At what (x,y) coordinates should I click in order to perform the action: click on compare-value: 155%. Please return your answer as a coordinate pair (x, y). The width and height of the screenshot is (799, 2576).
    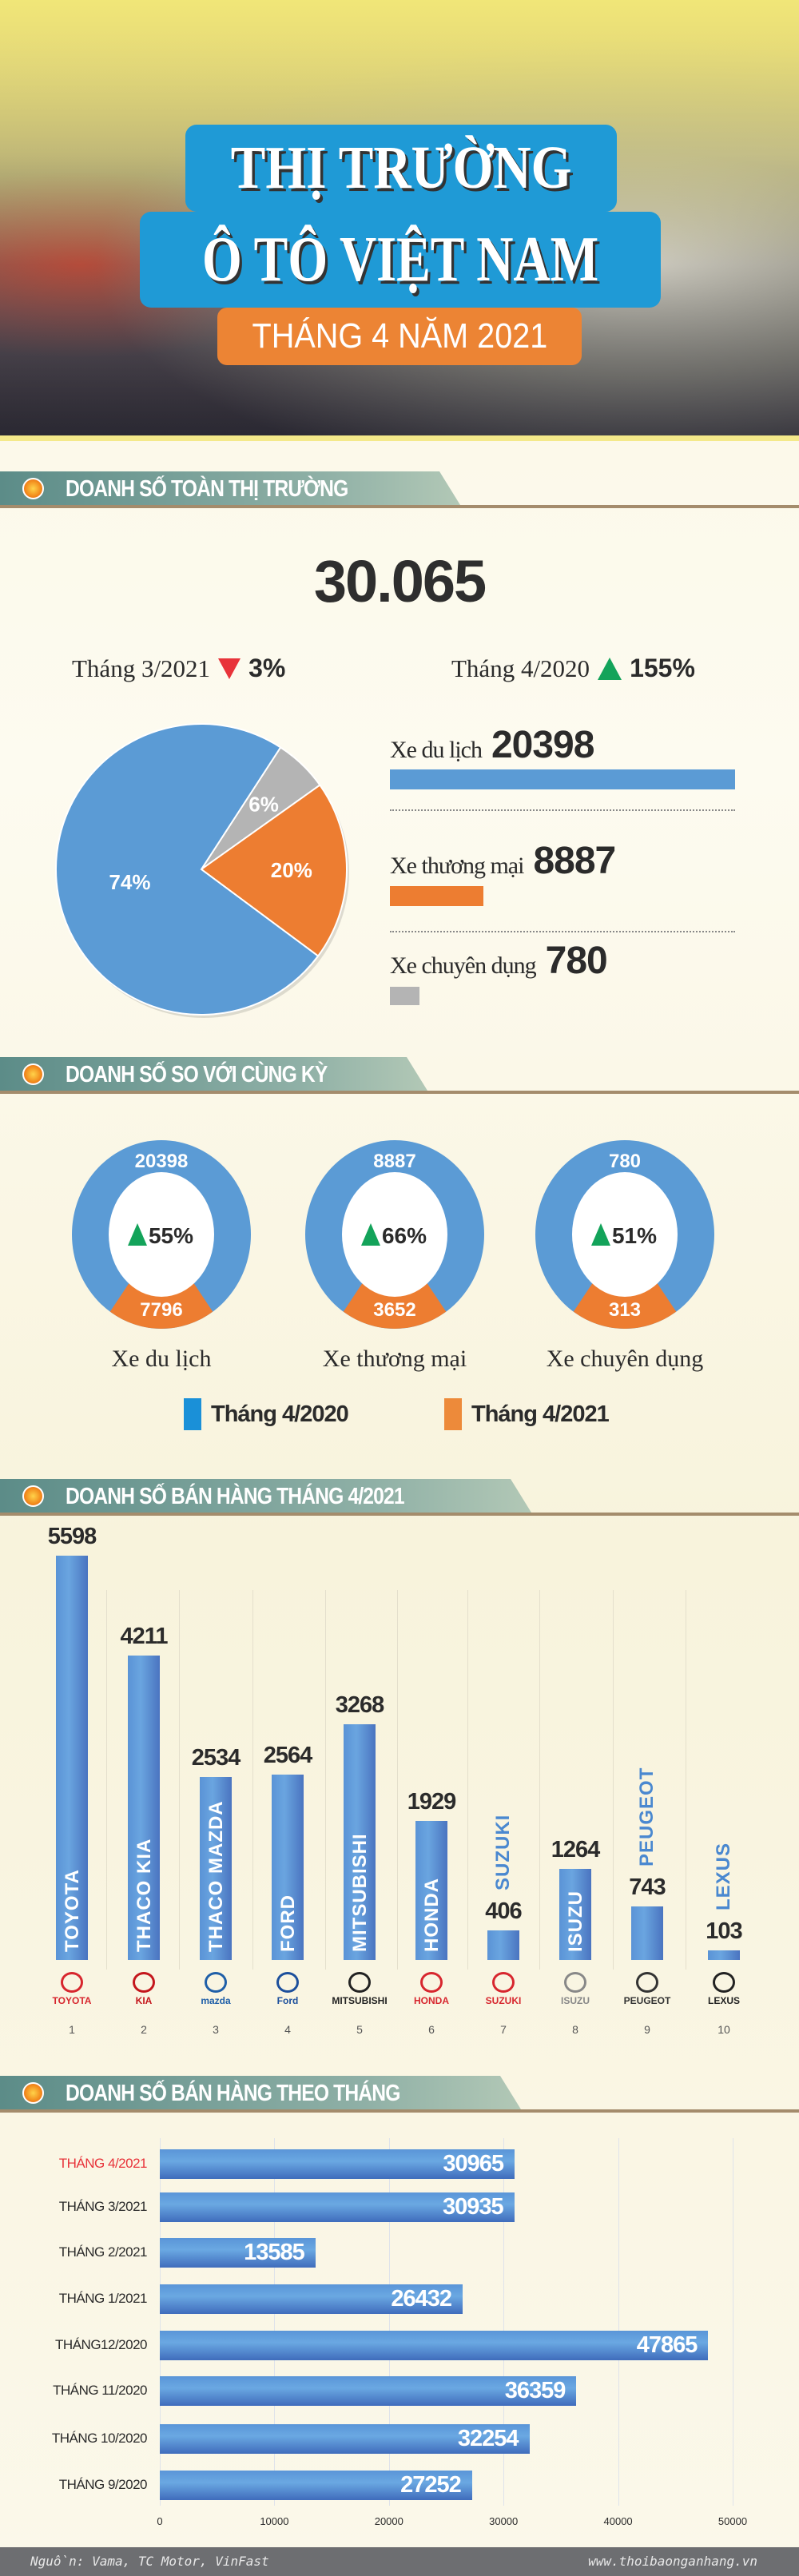
    Looking at the image, I should click on (663, 668).